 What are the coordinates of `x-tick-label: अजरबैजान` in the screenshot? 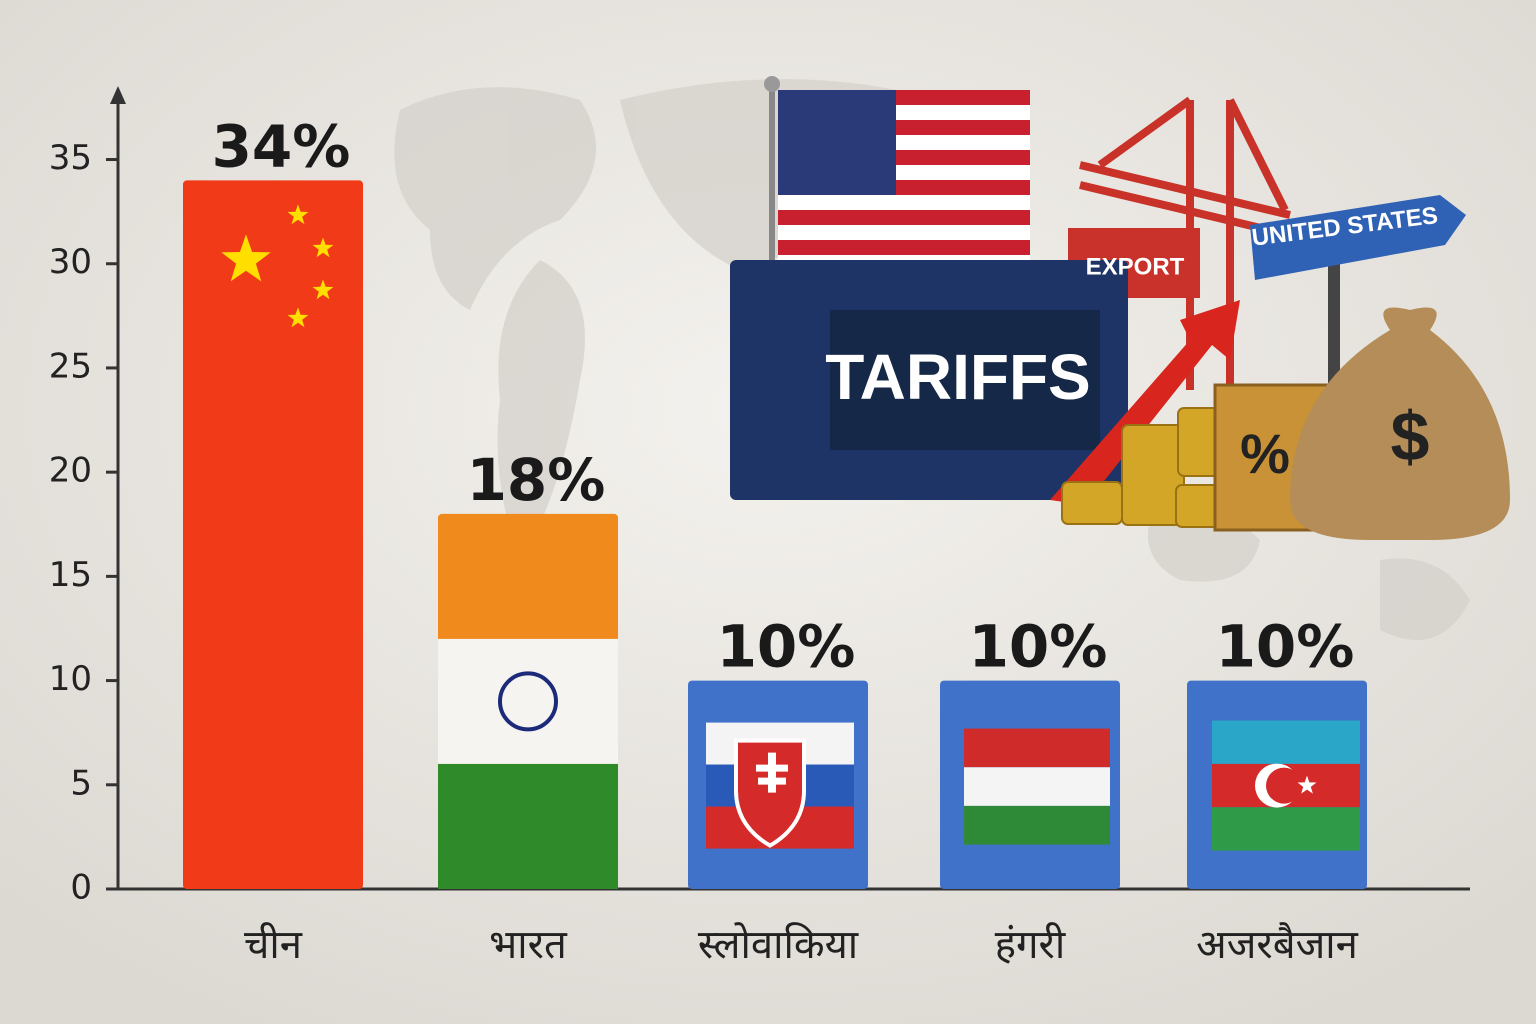 It's located at (1277, 945).